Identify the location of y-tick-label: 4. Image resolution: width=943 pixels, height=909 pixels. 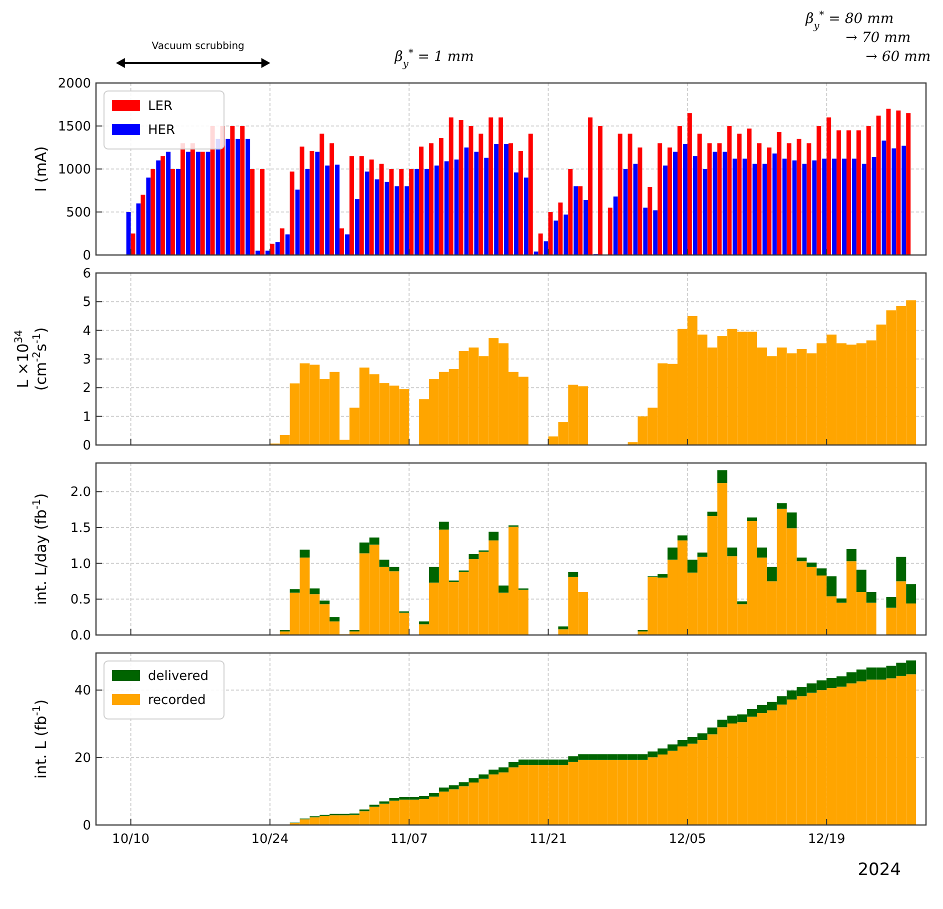
(86, 331).